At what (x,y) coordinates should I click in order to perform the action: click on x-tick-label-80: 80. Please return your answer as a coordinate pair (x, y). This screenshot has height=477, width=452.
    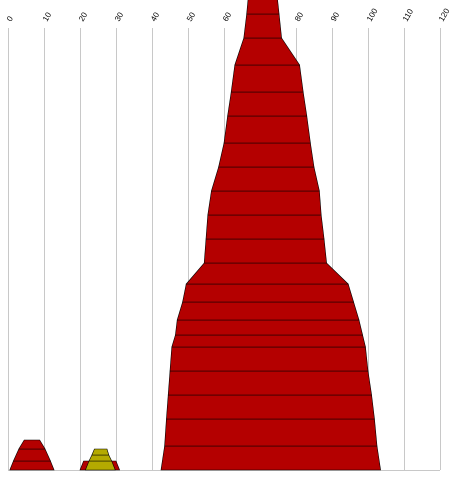
    Looking at the image, I should click on (299, 16).